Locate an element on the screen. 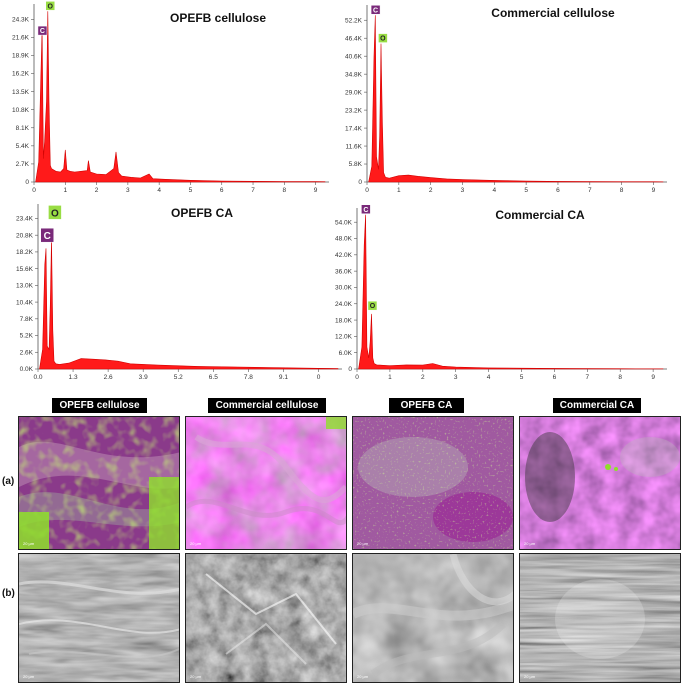  y-tick-label: 34.8K is located at coordinates (354, 74).